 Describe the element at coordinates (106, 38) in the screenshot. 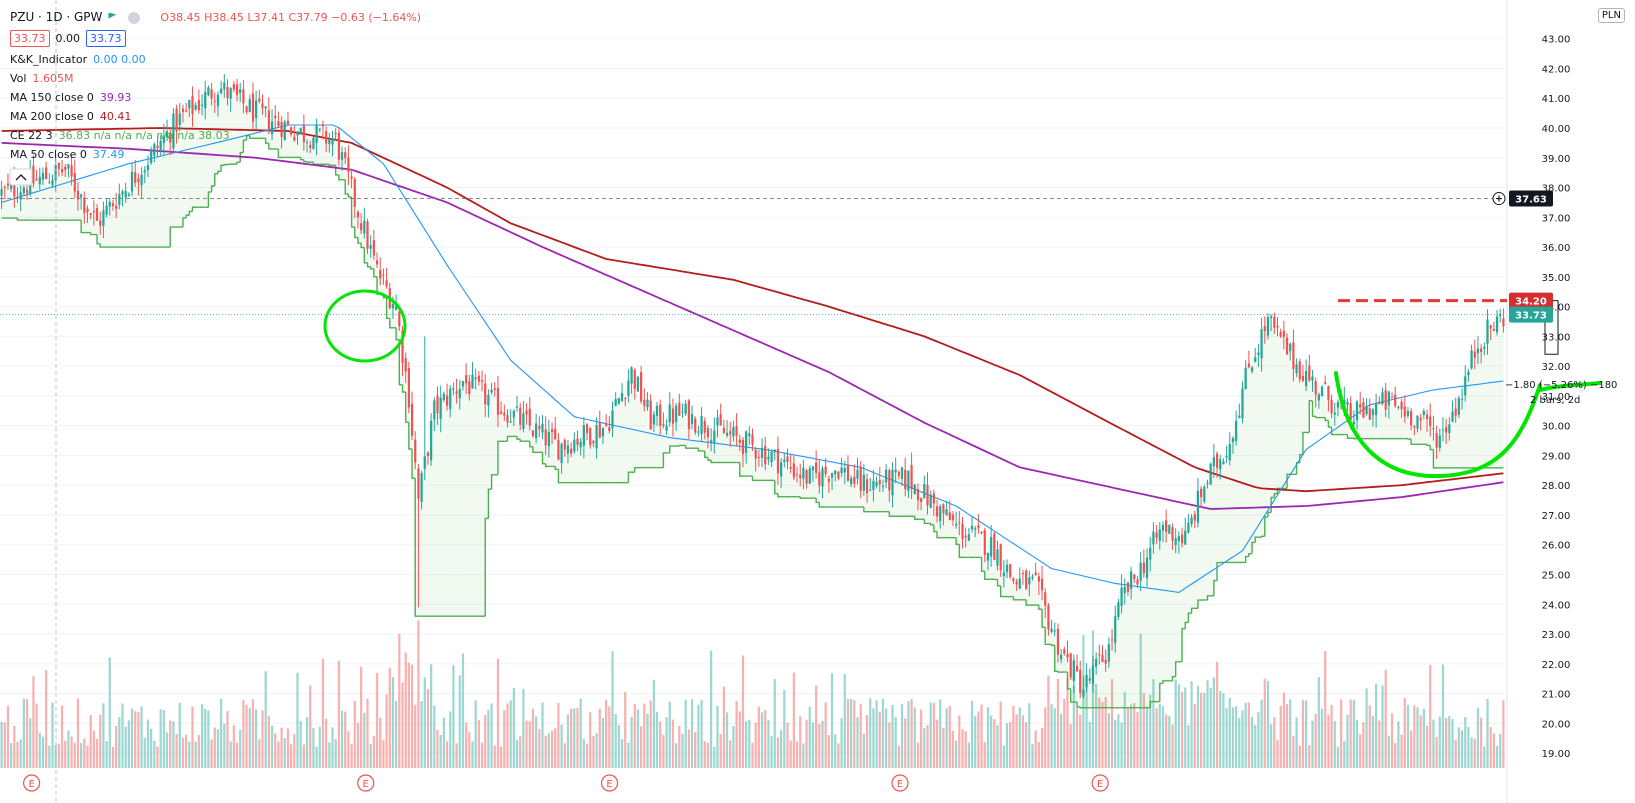

I see `ask-button: 33.73` at that location.